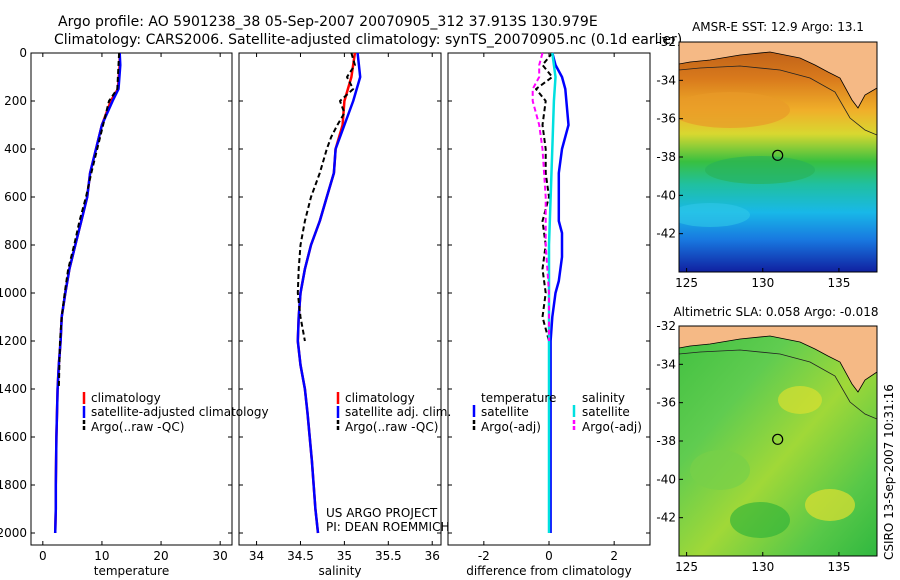  I want to click on series-salinity-argo-adj, so click(540, 196).